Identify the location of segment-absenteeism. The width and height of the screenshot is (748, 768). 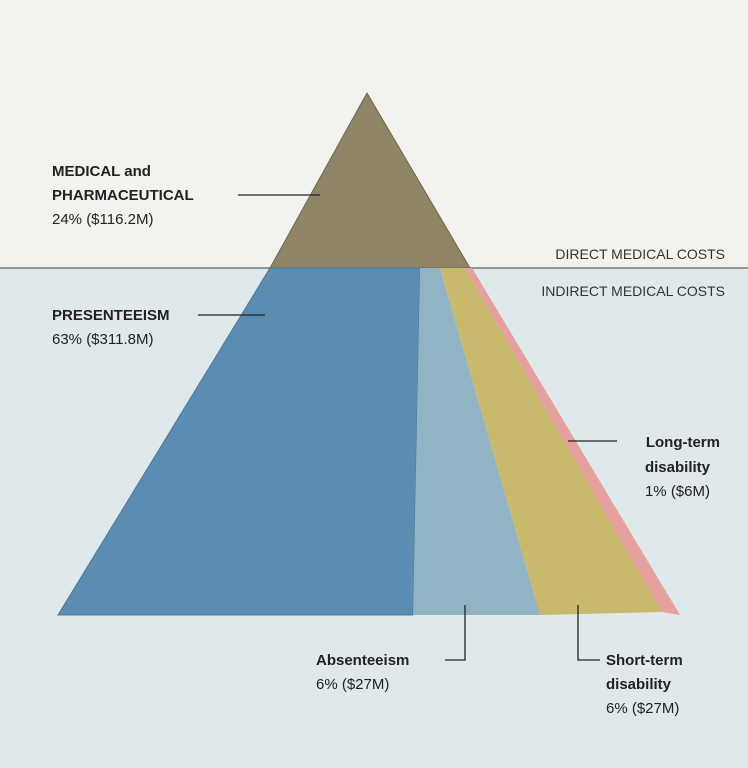
(476, 441).